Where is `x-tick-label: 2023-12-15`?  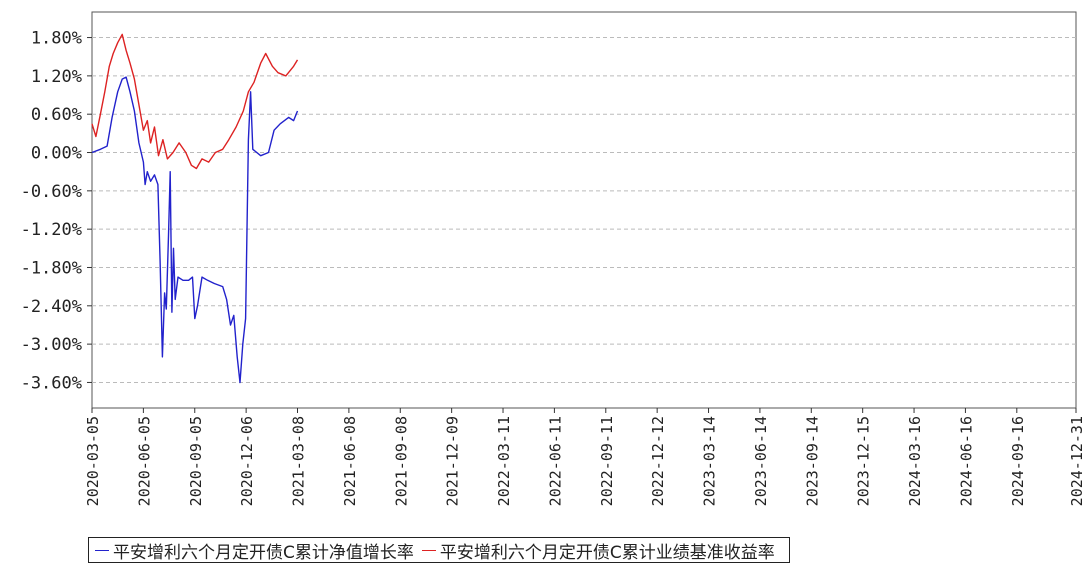 x-tick-label: 2023-12-15 is located at coordinates (864, 461).